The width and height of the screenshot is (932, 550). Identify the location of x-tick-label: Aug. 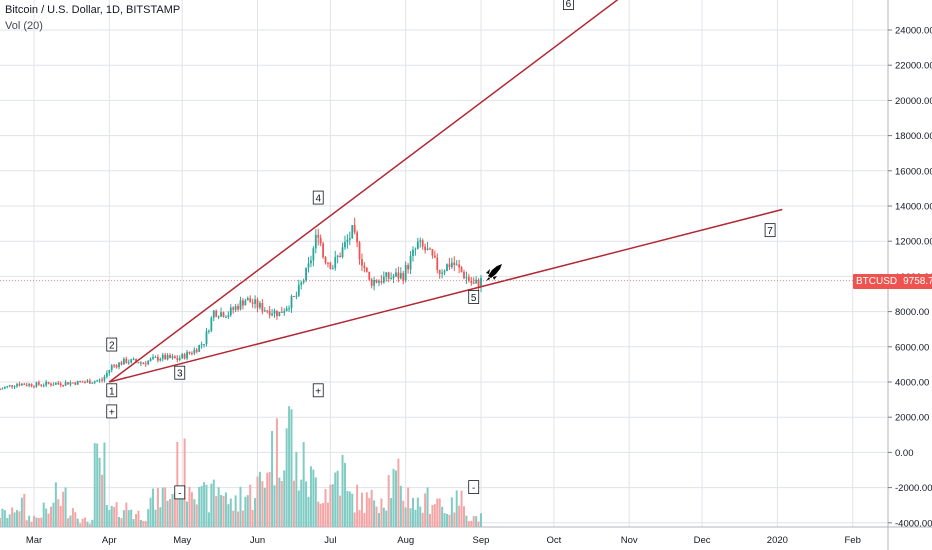
(405, 540).